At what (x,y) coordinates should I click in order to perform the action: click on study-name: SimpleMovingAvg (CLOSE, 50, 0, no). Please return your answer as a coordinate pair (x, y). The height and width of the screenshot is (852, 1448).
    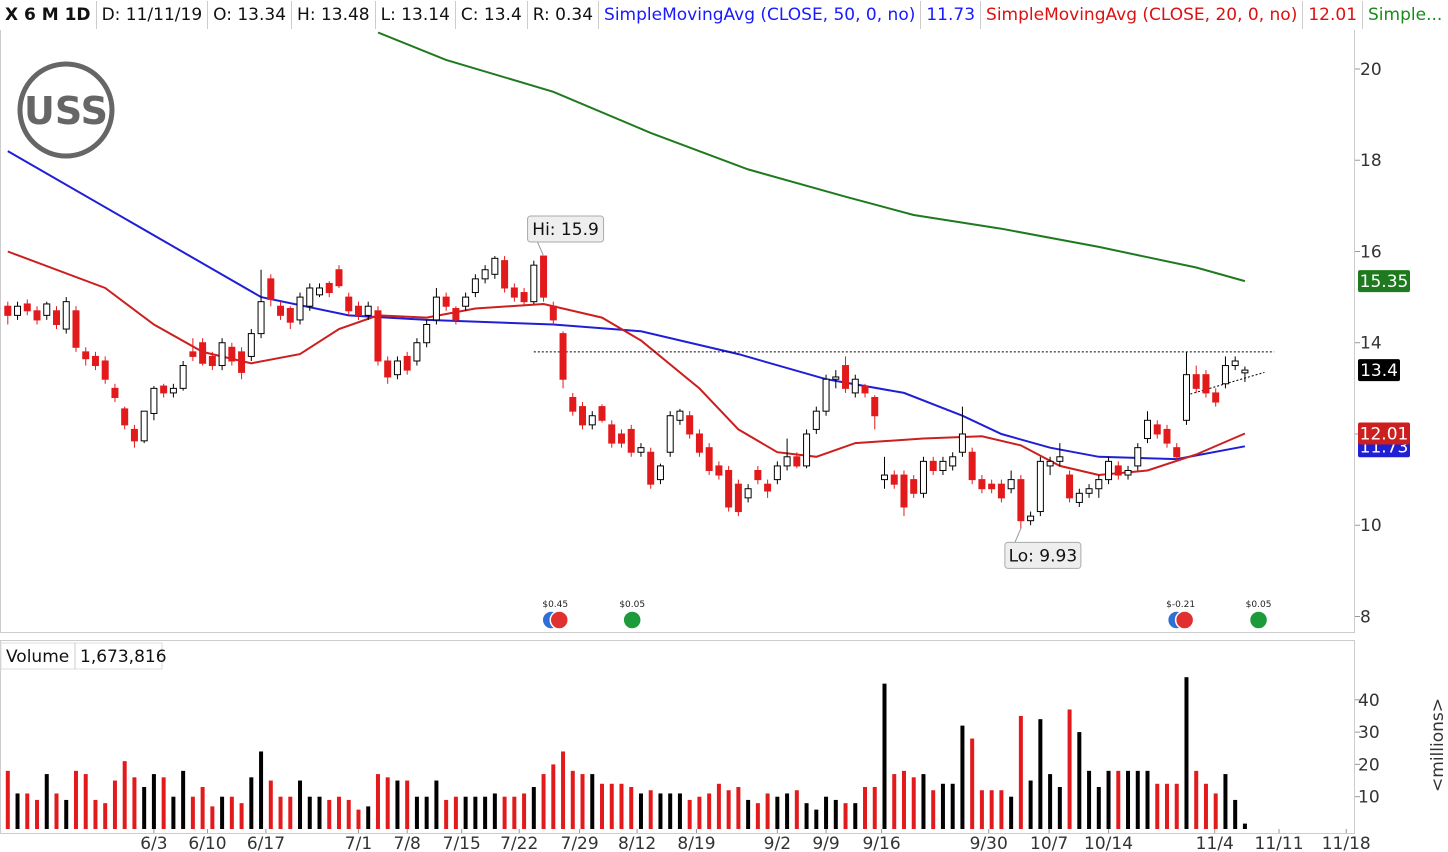
    Looking at the image, I should click on (760, 15).